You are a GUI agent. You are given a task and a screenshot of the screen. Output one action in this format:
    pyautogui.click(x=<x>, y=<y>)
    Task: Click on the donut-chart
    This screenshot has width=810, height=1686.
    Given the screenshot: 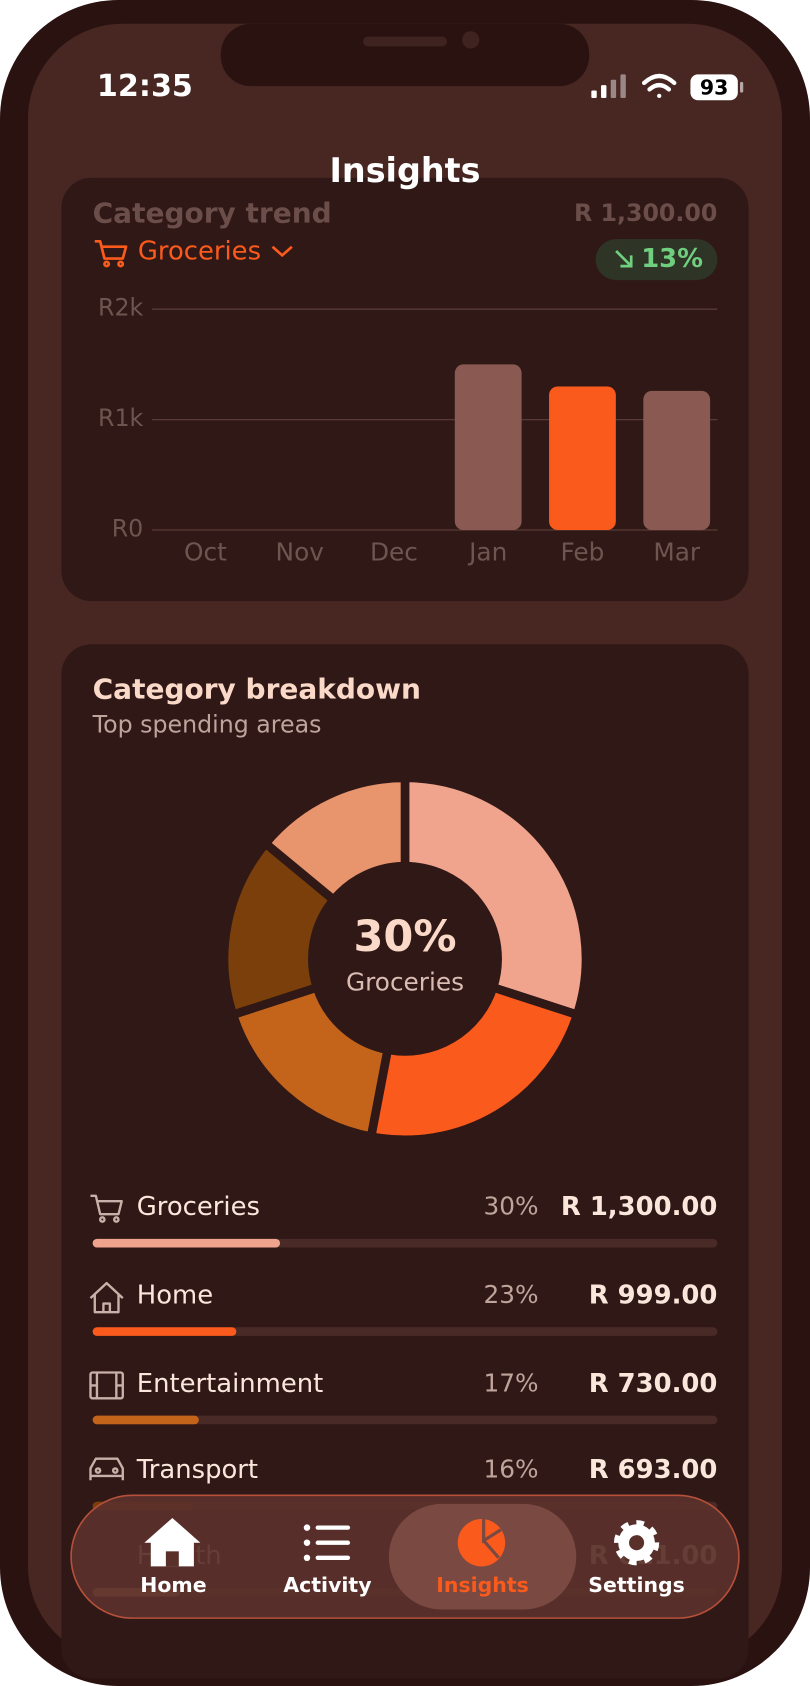 What is the action you would take?
    pyautogui.click(x=405, y=959)
    